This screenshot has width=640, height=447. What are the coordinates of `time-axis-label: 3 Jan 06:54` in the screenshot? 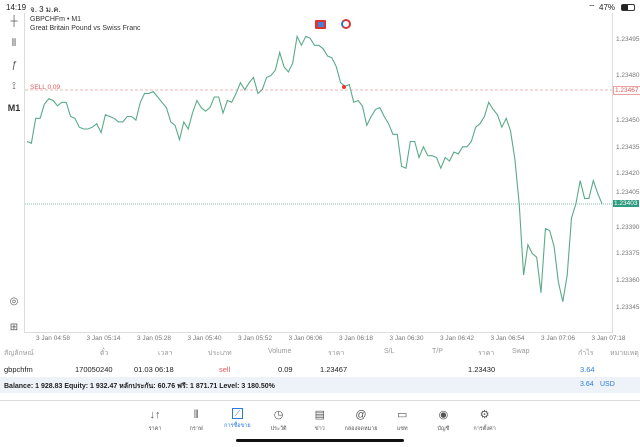 It's located at (507, 338).